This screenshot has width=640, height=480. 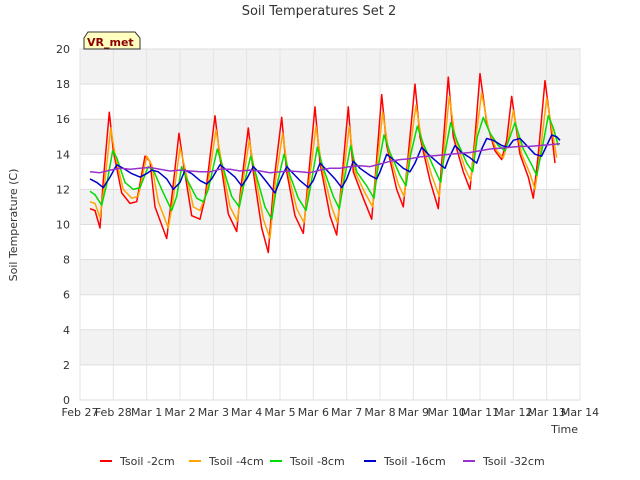 I want to click on x-tick-label: Mar 8, so click(x=379, y=412).